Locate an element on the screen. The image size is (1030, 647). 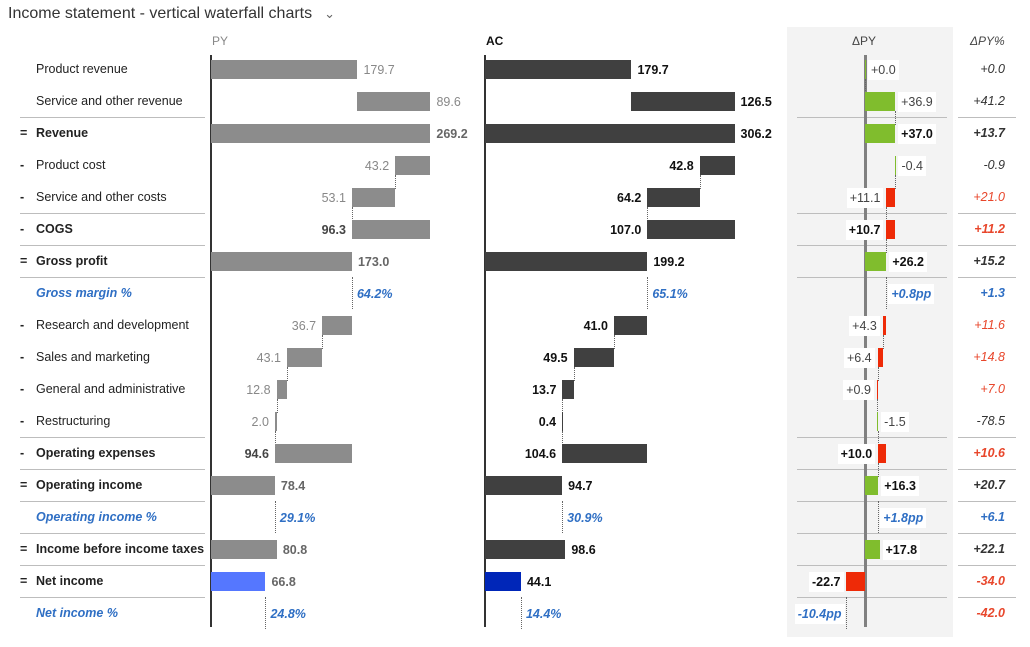
value-label-py: 66.8 is located at coordinates (283, 581).